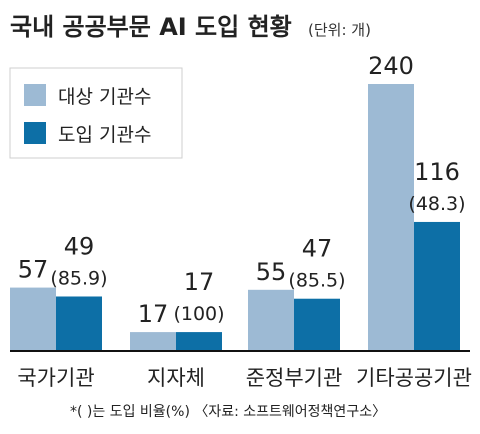 The height and width of the screenshot is (434, 480). I want to click on category-label-2: 준정부기관, so click(294, 378).